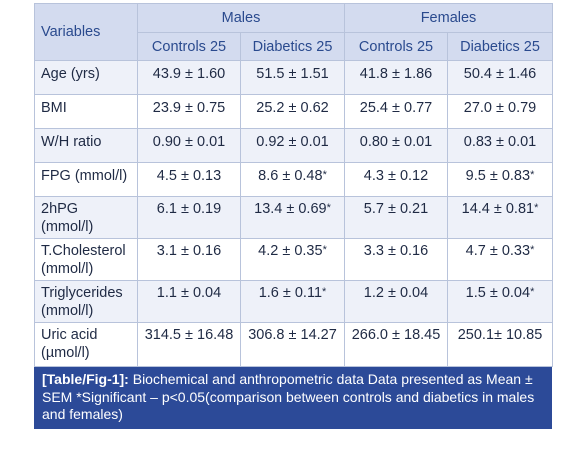 Image resolution: width=585 pixels, height=454 pixels. What do you see at coordinates (241, 18) in the screenshot?
I see `males-header: Males` at bounding box center [241, 18].